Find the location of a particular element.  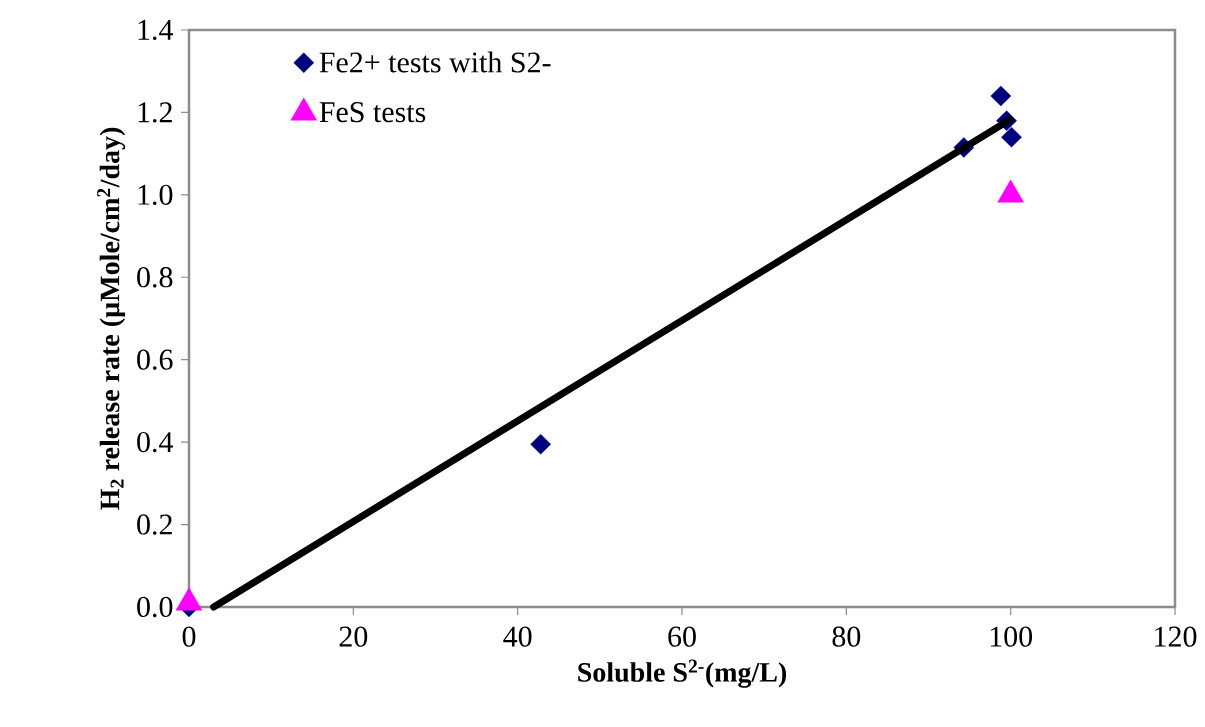

y-axis-title: H$_{2}$ release rate (µMole/cm$^{2}$/day) is located at coordinates (111, 318).